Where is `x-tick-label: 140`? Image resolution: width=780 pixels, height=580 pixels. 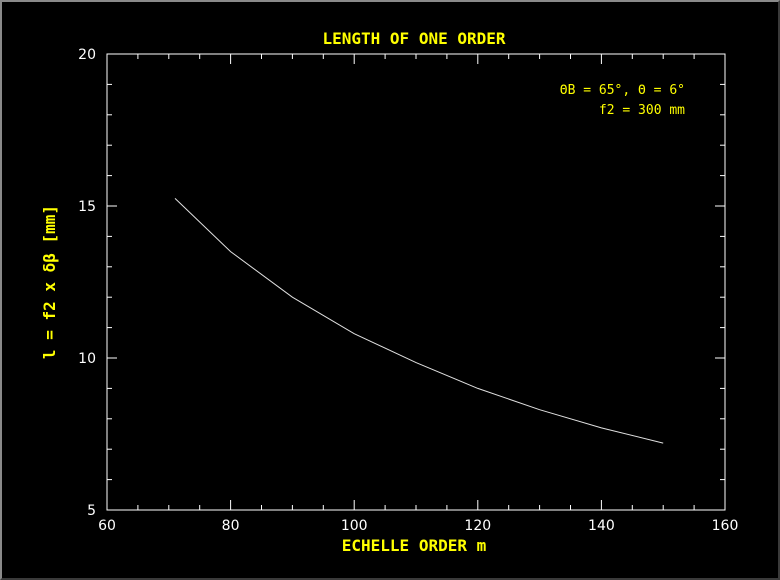
x-tick-label: 140 is located at coordinates (601, 526).